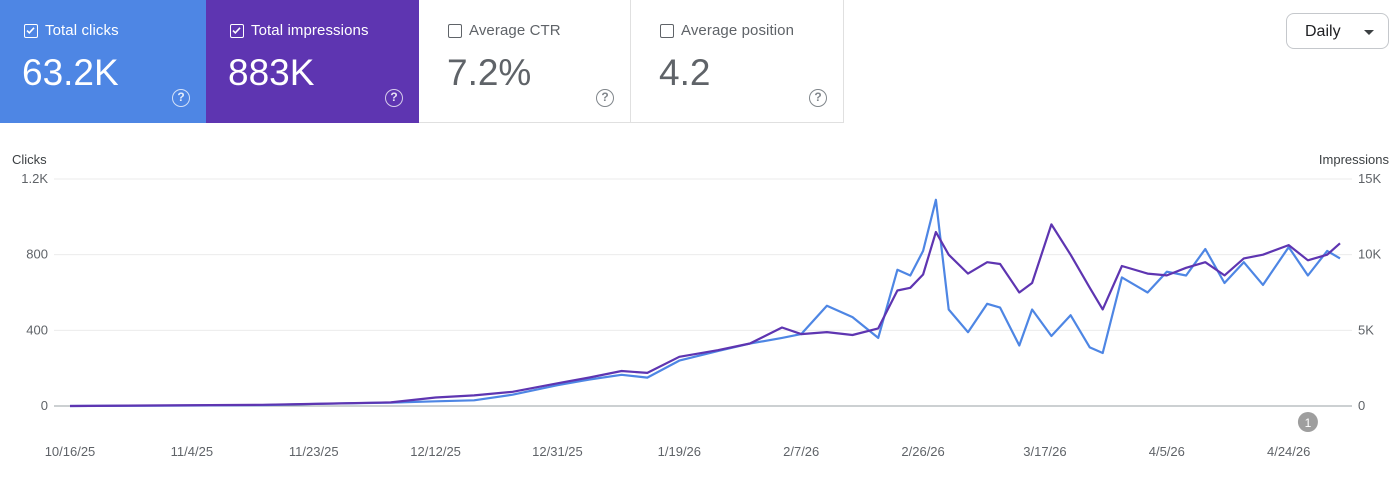 The width and height of the screenshot is (1400, 485). I want to click on x-axis-tick-label: 3/17/26, so click(1044, 451).